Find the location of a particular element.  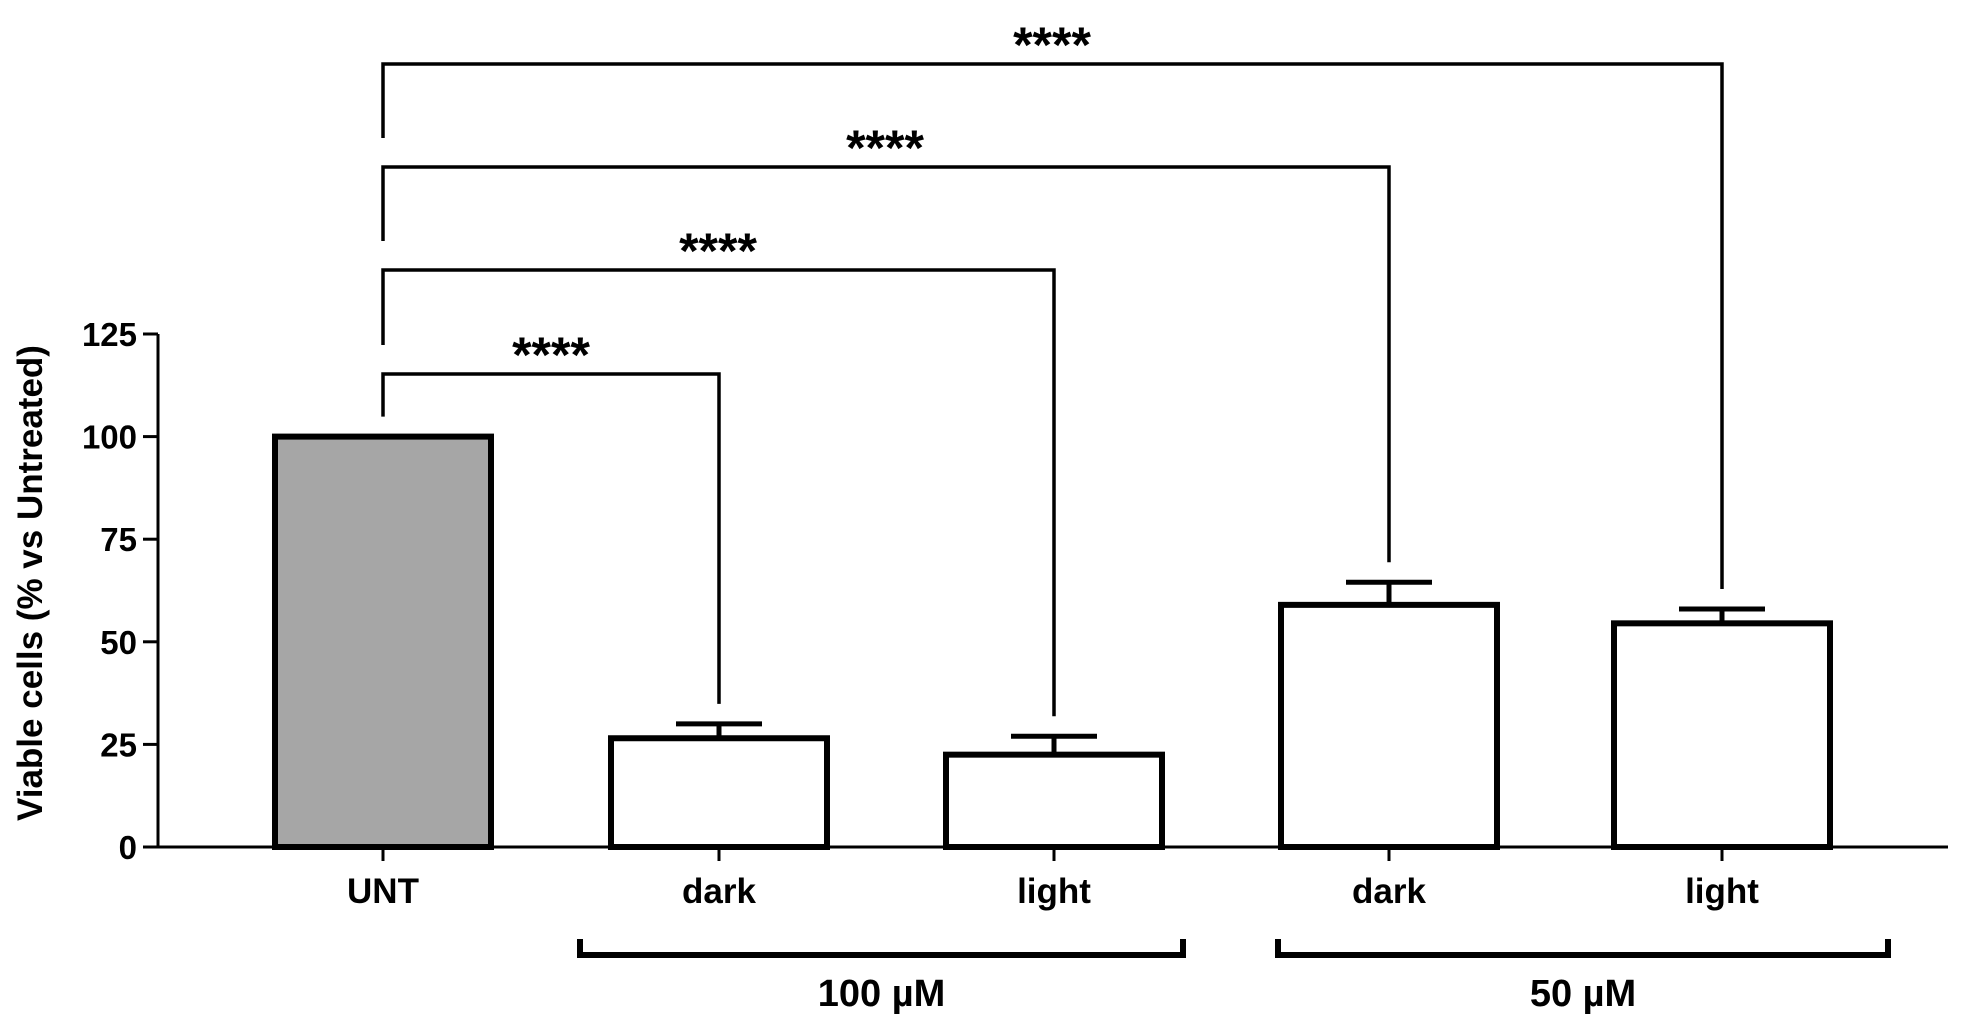

significance-label-1: **** is located at coordinates (718, 251).